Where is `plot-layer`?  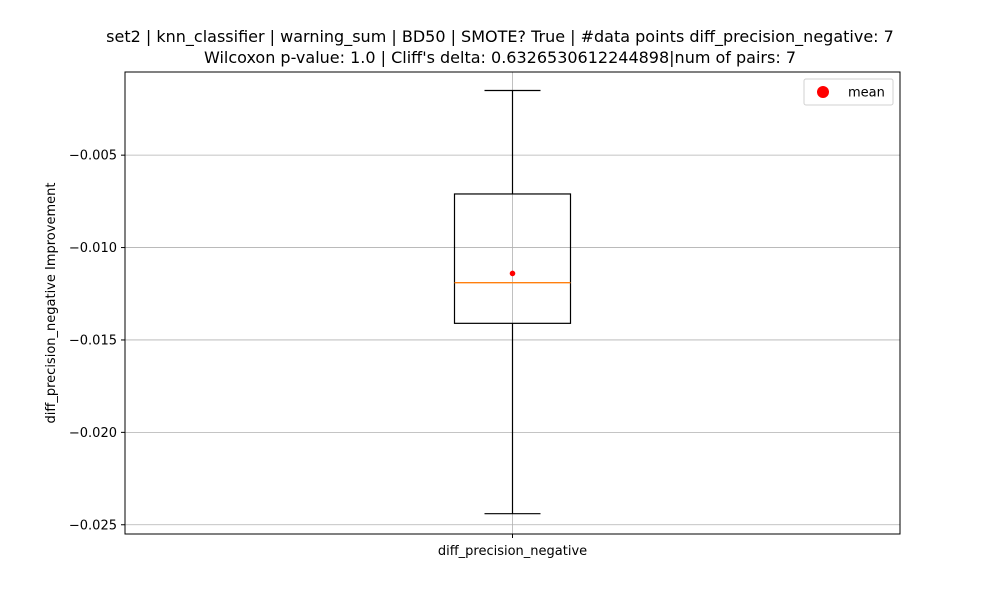
plot-layer is located at coordinates (512, 302).